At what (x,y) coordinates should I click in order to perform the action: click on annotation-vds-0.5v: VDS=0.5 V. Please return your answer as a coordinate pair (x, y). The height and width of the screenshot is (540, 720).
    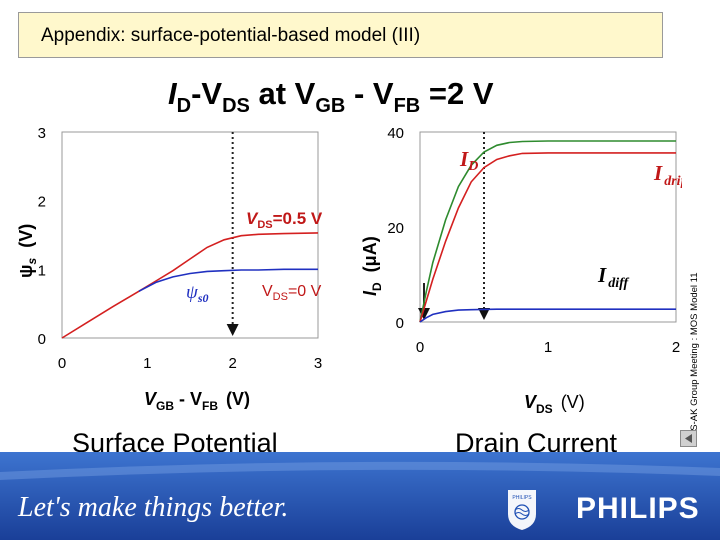
    Looking at the image, I should click on (284, 220).